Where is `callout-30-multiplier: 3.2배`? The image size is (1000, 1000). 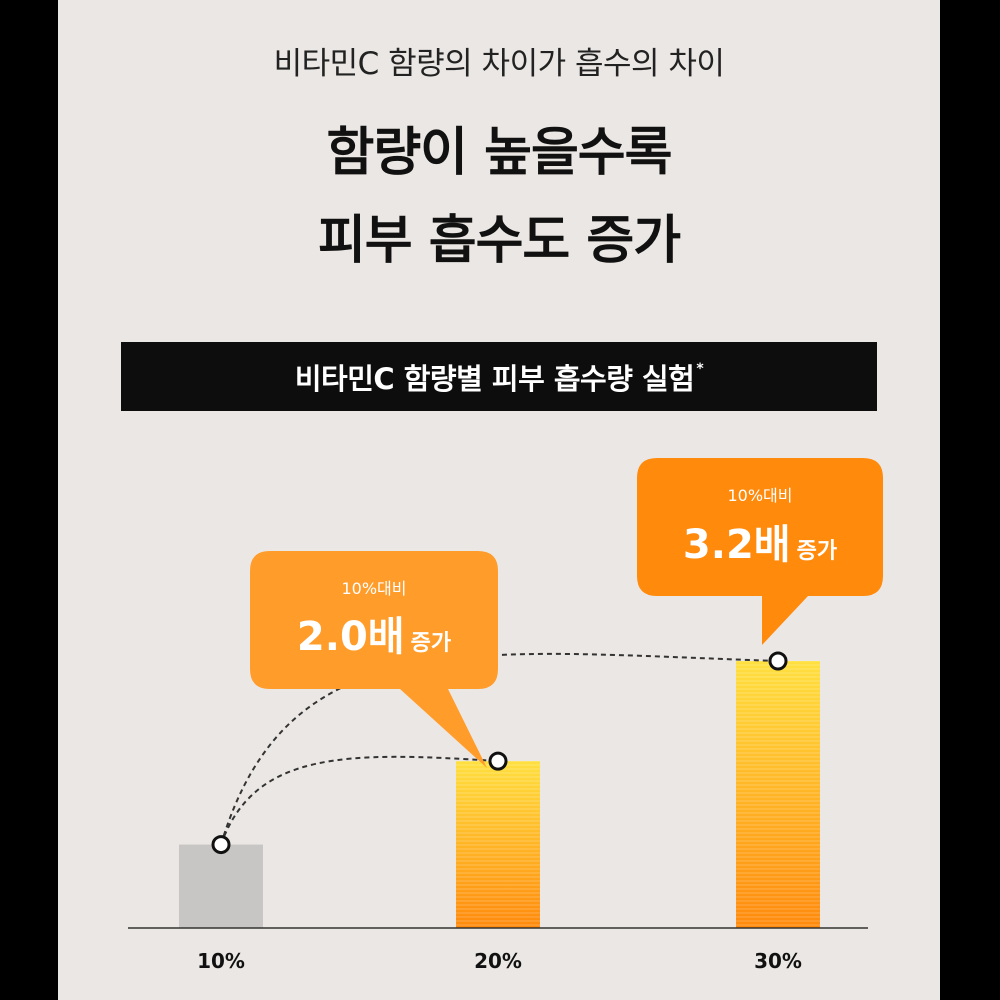
callout-30-multiplier: 3.2배 is located at coordinates (737, 545).